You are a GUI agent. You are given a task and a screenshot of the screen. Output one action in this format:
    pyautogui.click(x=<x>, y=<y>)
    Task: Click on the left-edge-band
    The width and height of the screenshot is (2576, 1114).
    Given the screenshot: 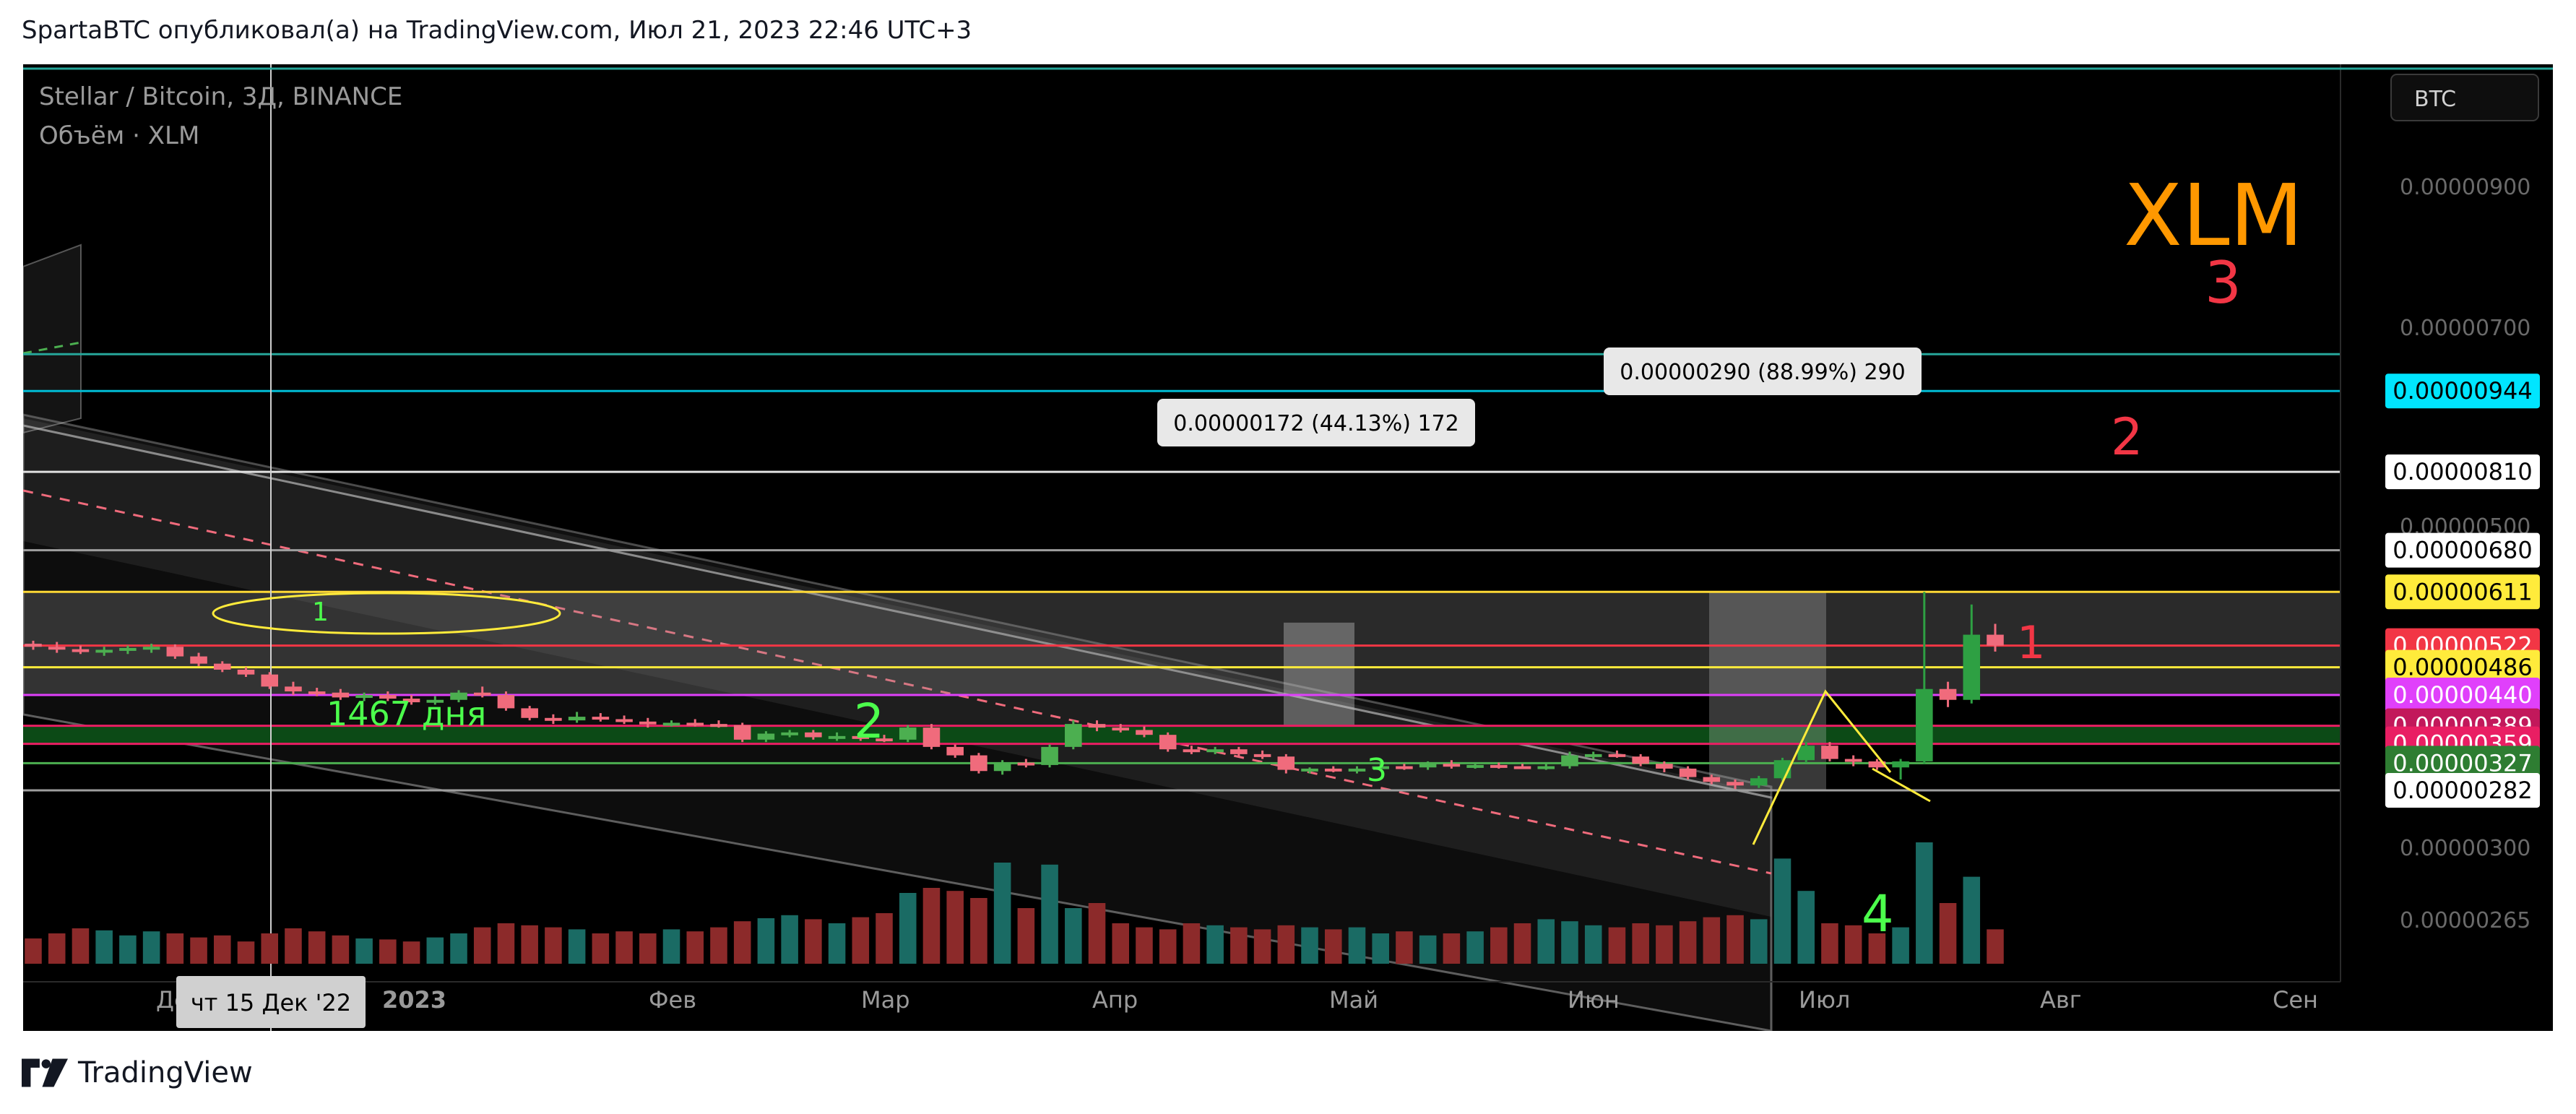 What is the action you would take?
    pyautogui.click(x=52, y=338)
    